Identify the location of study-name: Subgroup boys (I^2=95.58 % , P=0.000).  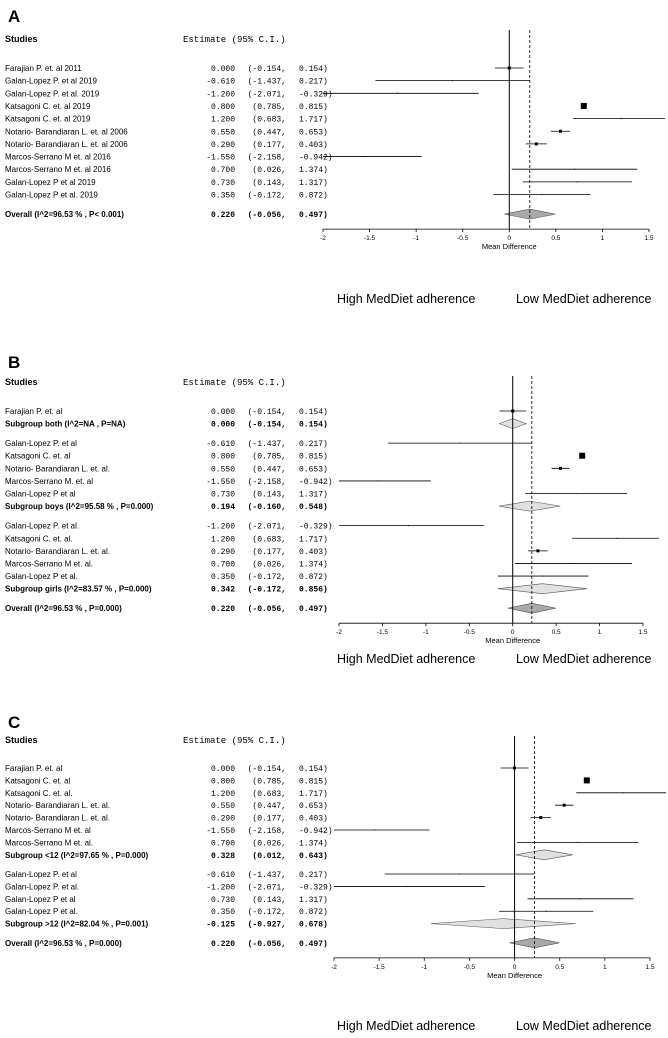
(79, 506).